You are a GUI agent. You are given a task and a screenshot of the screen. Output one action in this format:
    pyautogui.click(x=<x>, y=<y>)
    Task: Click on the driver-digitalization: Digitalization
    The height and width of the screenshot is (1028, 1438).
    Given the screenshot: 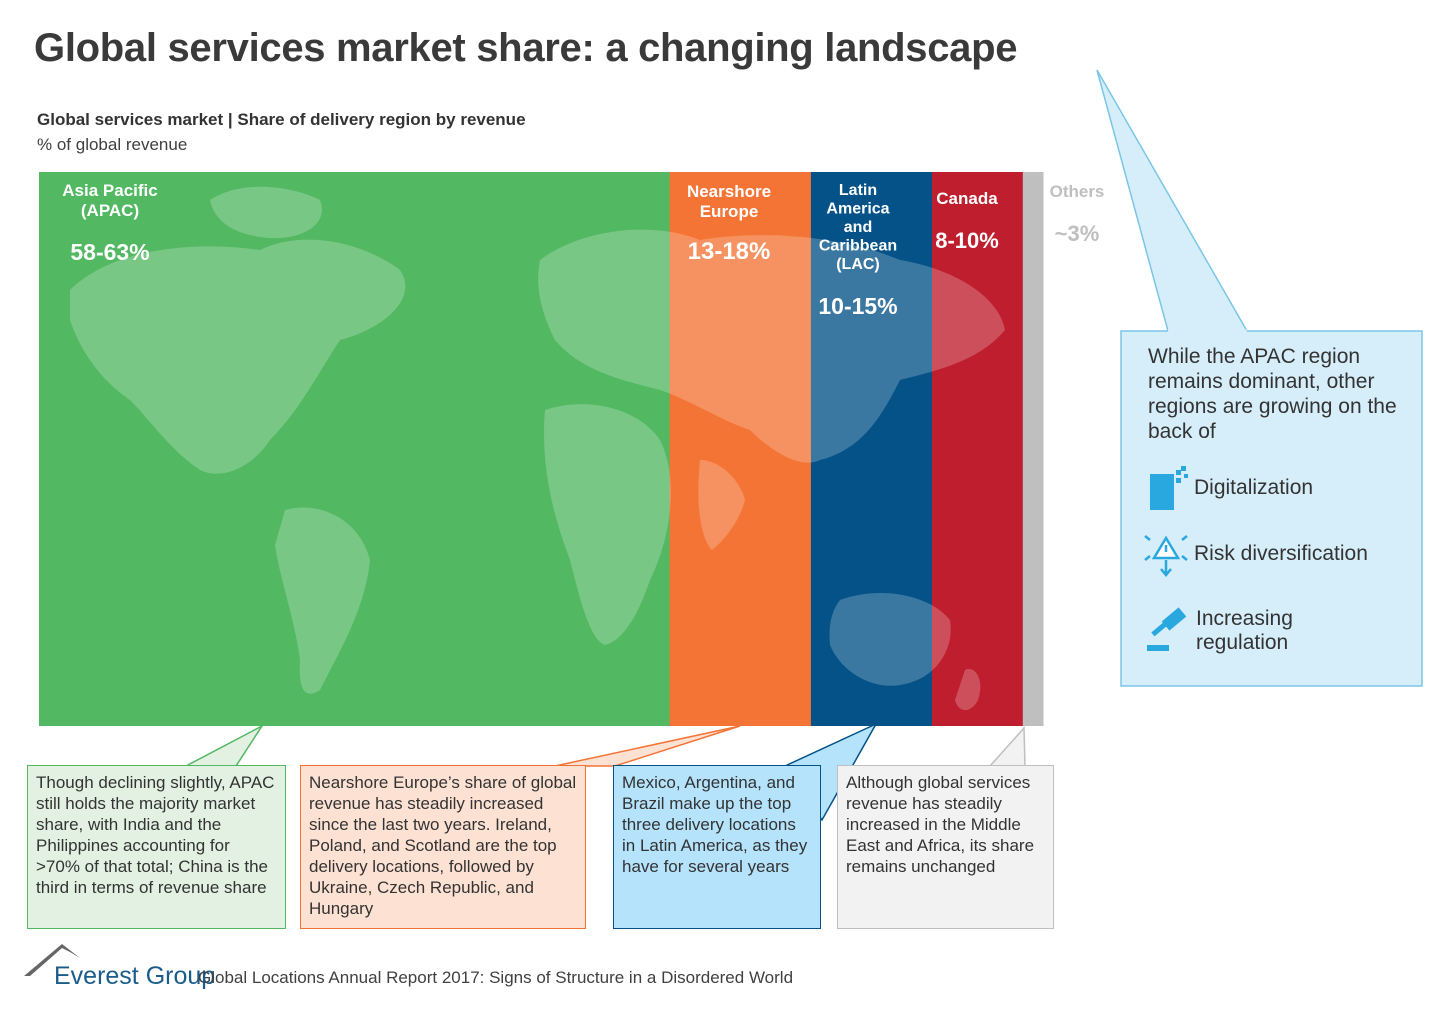 What is the action you would take?
    pyautogui.click(x=1254, y=487)
    